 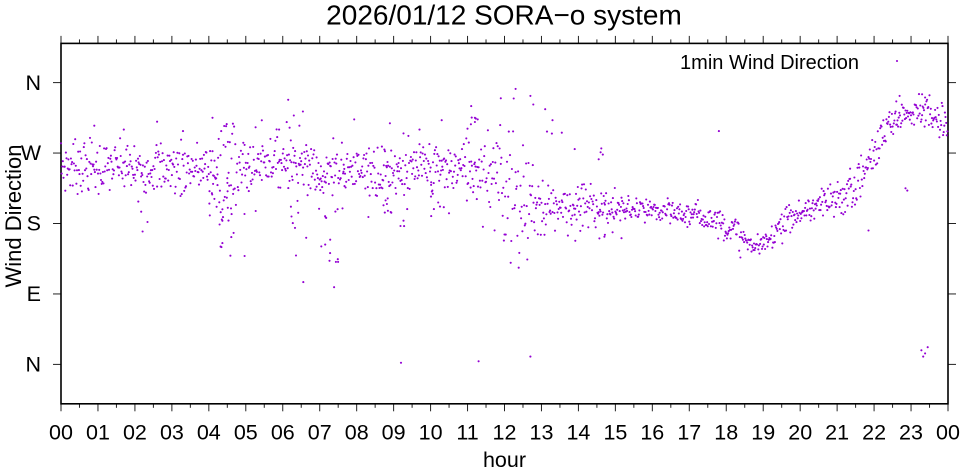 What do you see at coordinates (504, 459) in the screenshot?
I see `svg-text: hour` at bounding box center [504, 459].